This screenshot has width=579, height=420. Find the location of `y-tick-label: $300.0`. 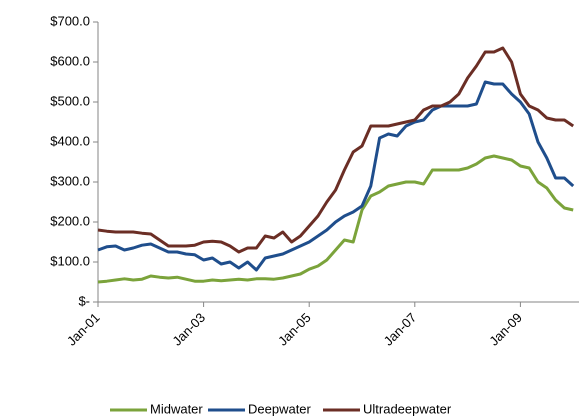

y-tick-label: $300.0 is located at coordinates (70, 180).